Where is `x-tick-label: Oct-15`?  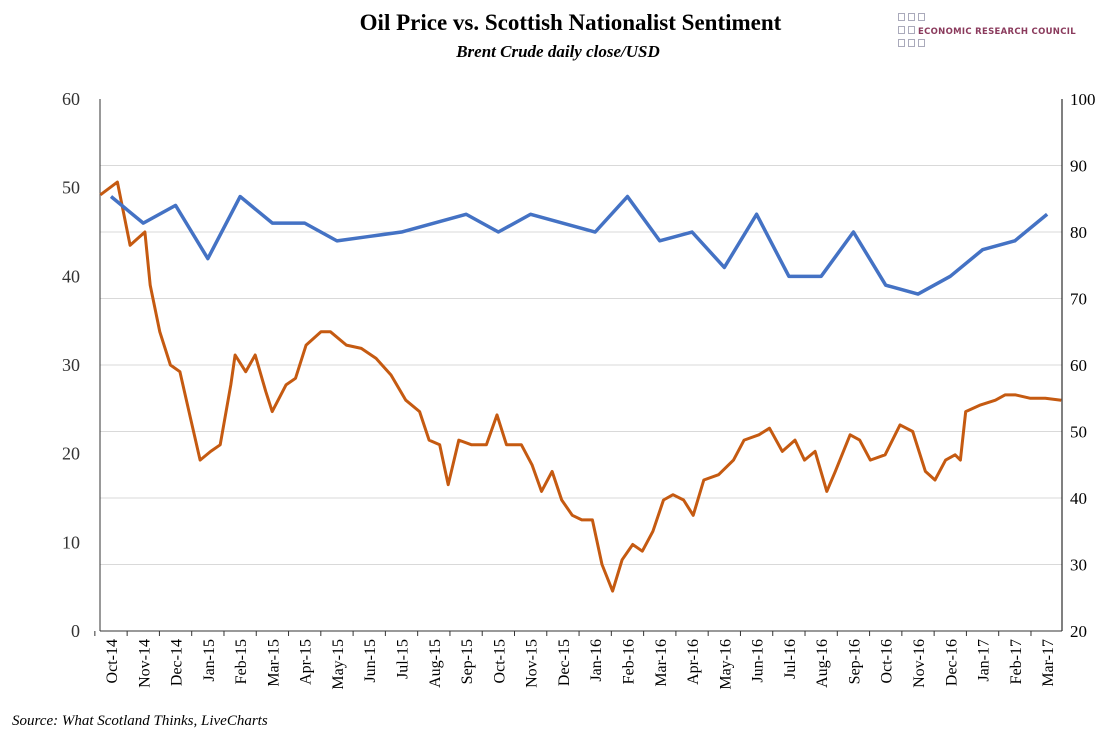 x-tick-label: Oct-15 is located at coordinates (499, 661).